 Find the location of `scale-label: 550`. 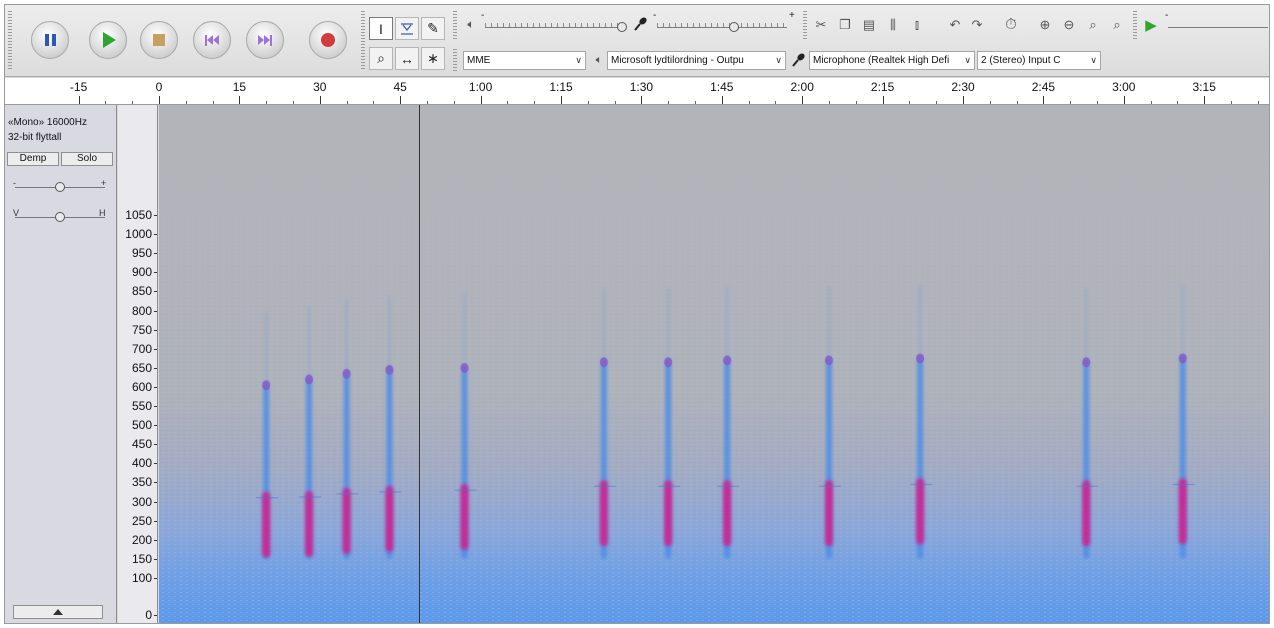

scale-label: 550 is located at coordinates (141, 406).